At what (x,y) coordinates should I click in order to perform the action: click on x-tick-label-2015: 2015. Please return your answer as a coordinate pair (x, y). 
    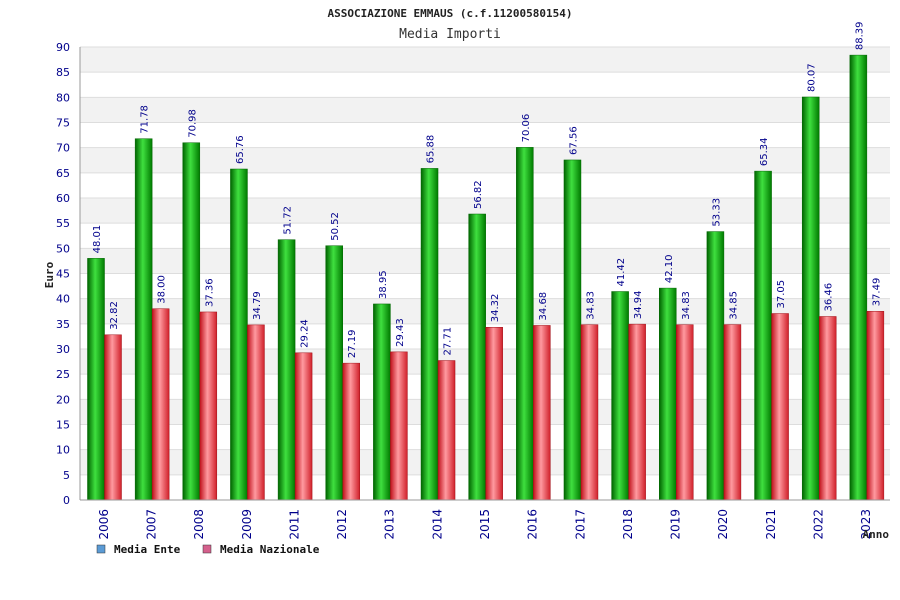
    Looking at the image, I should click on (485, 524).